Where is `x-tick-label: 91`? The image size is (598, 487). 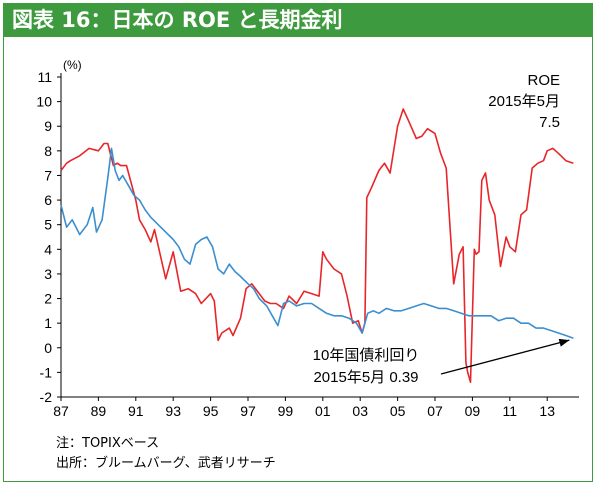 x-tick-label: 91 is located at coordinates (136, 411).